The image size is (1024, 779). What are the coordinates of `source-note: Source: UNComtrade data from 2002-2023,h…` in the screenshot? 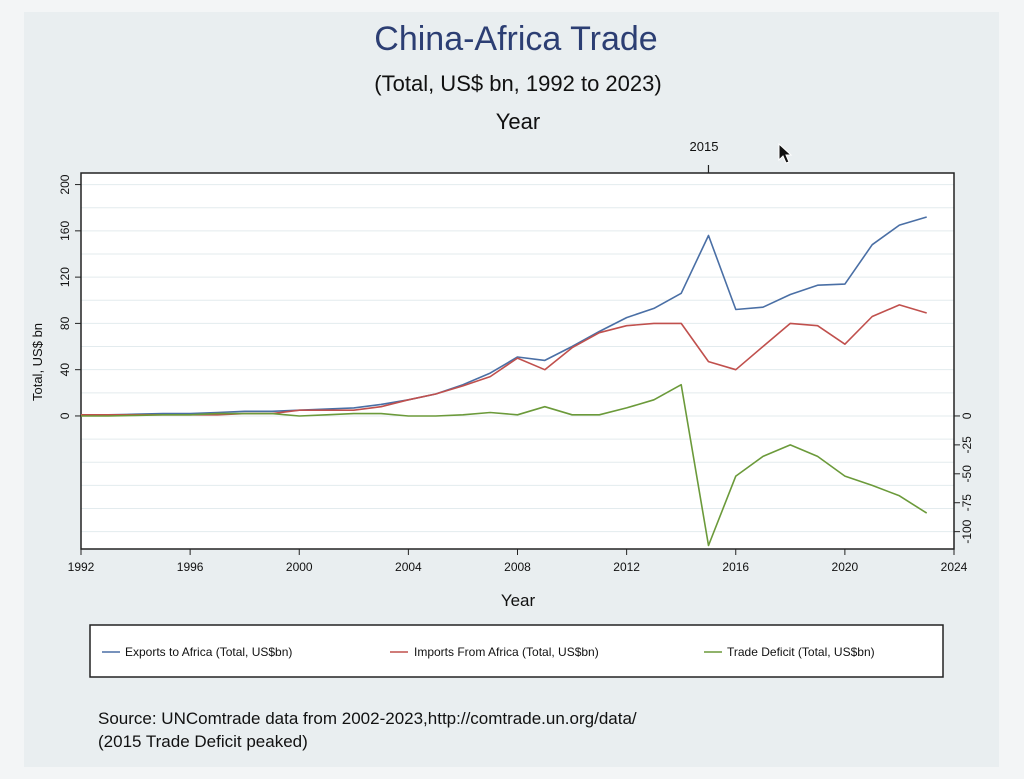 It's located at (367, 718).